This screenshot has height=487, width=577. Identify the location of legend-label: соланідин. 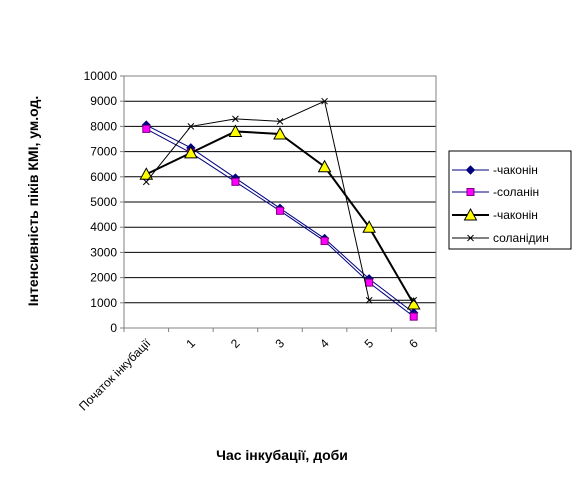
(521, 238).